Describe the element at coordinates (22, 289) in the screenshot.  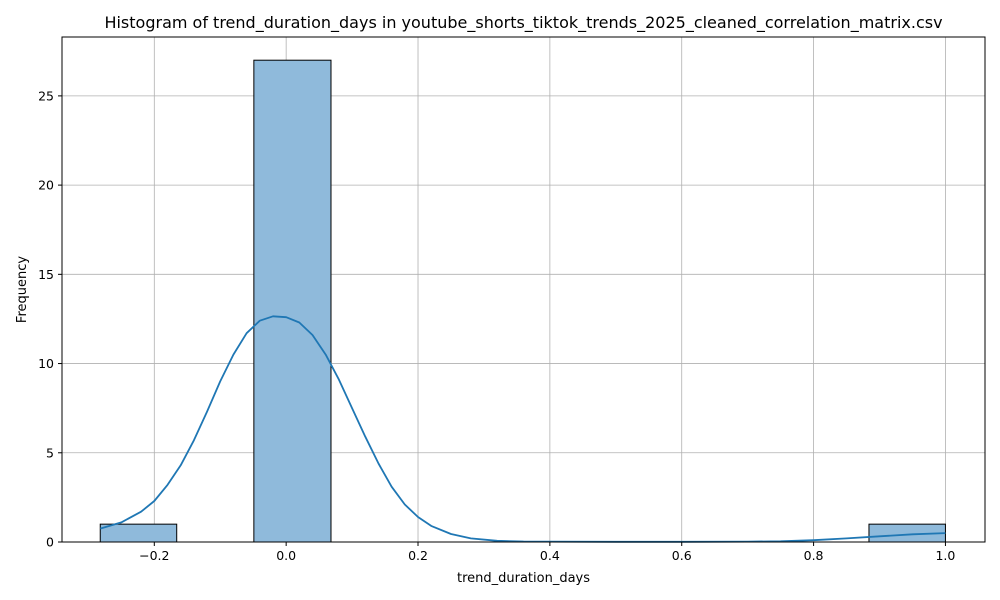
I see `y-axis-label: Frequency` at that location.